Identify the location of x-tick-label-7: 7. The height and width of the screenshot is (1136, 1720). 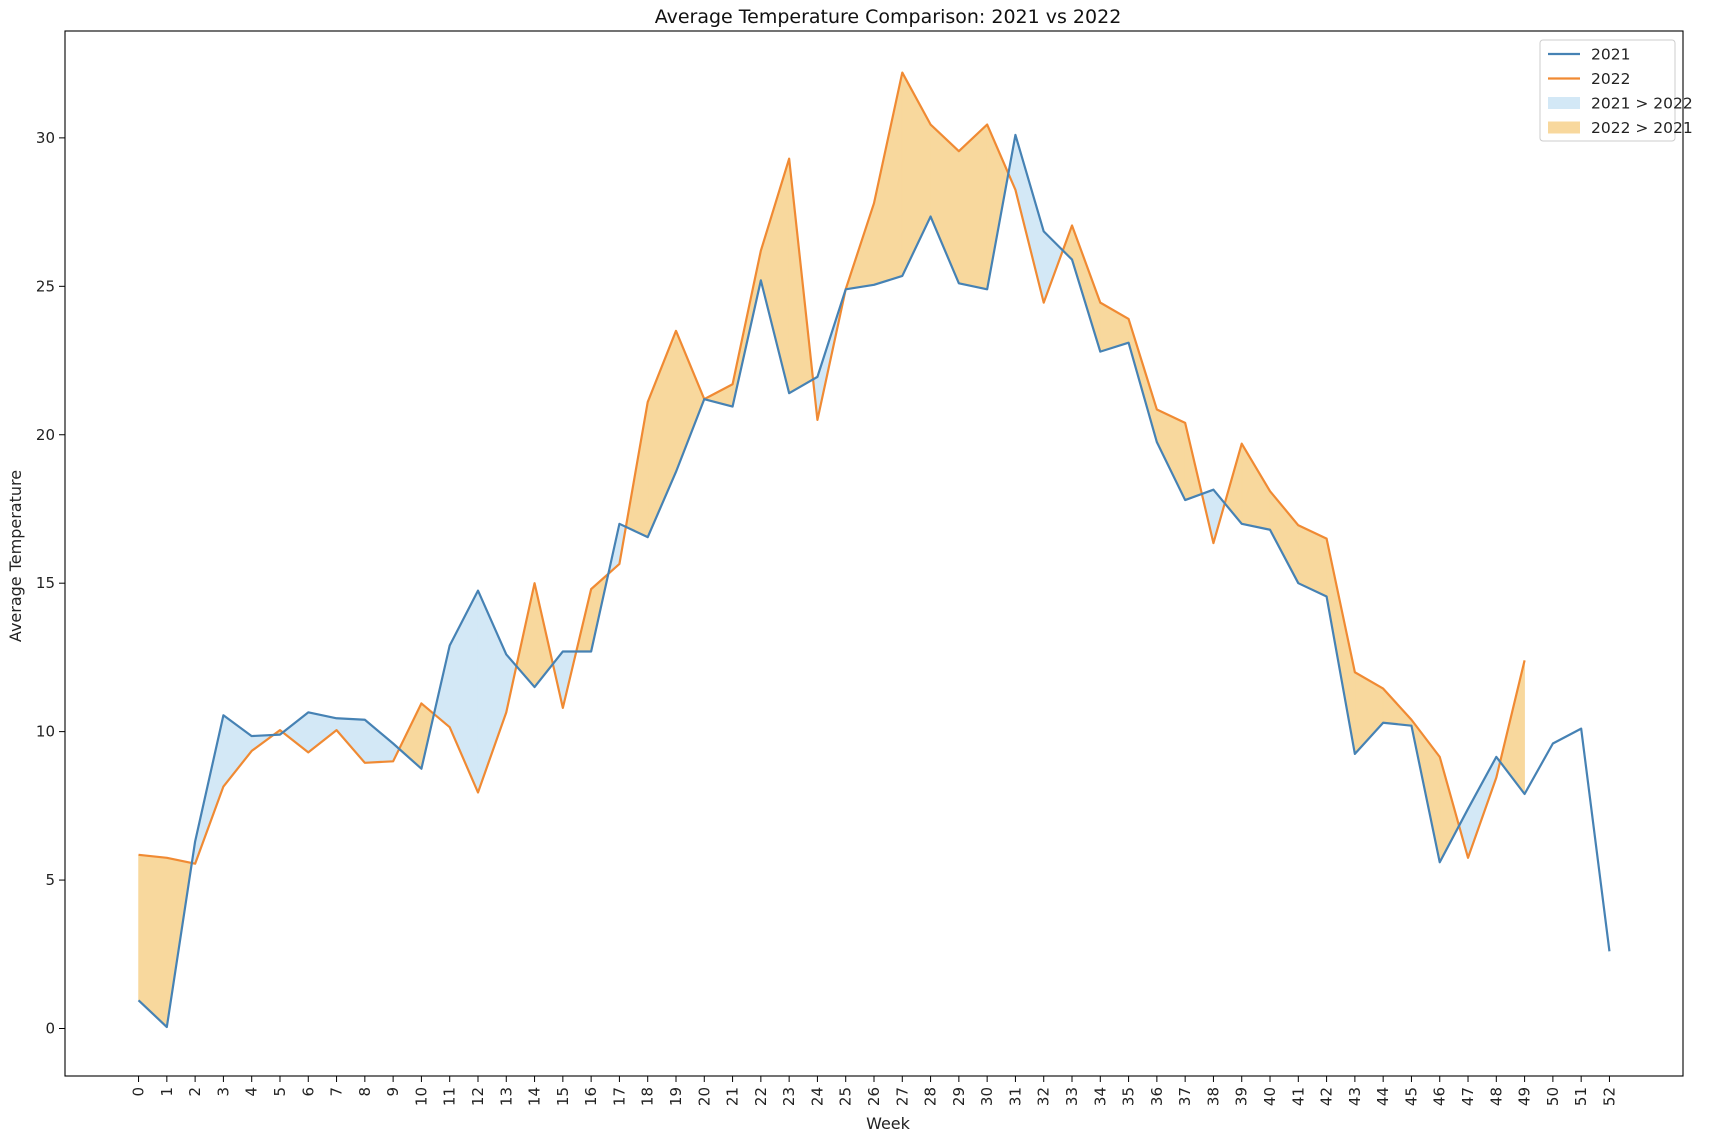
(337, 1092).